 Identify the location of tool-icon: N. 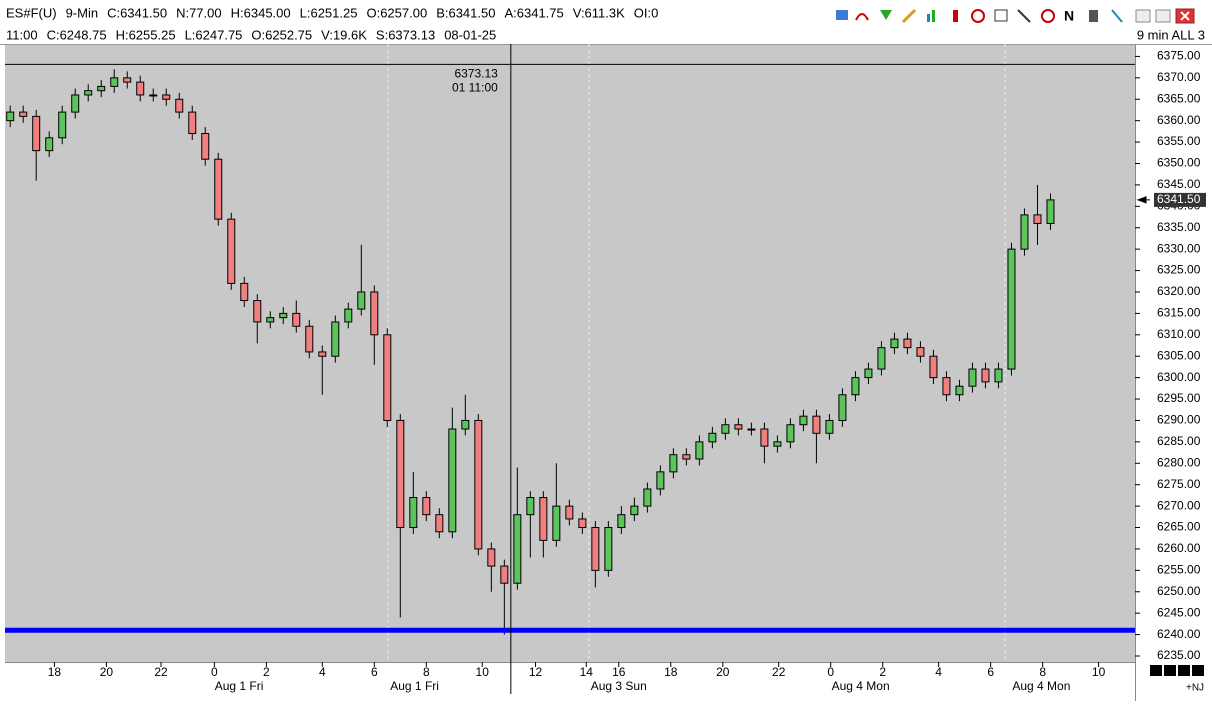
(1069, 16).